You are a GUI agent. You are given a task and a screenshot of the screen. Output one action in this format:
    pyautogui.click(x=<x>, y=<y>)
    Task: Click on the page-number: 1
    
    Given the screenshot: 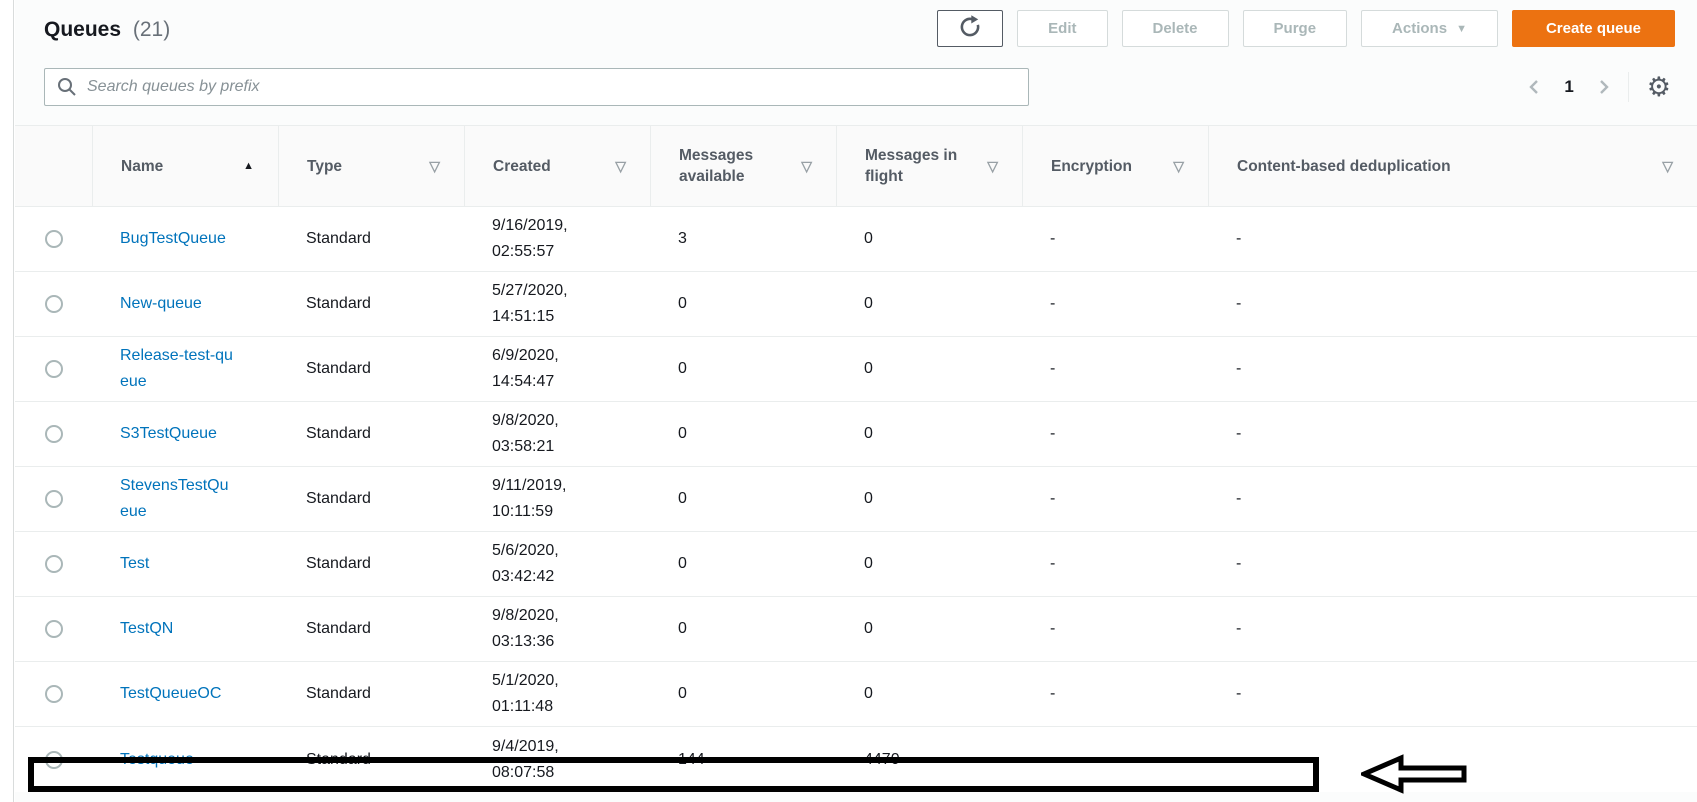 What is the action you would take?
    pyautogui.click(x=1569, y=86)
    